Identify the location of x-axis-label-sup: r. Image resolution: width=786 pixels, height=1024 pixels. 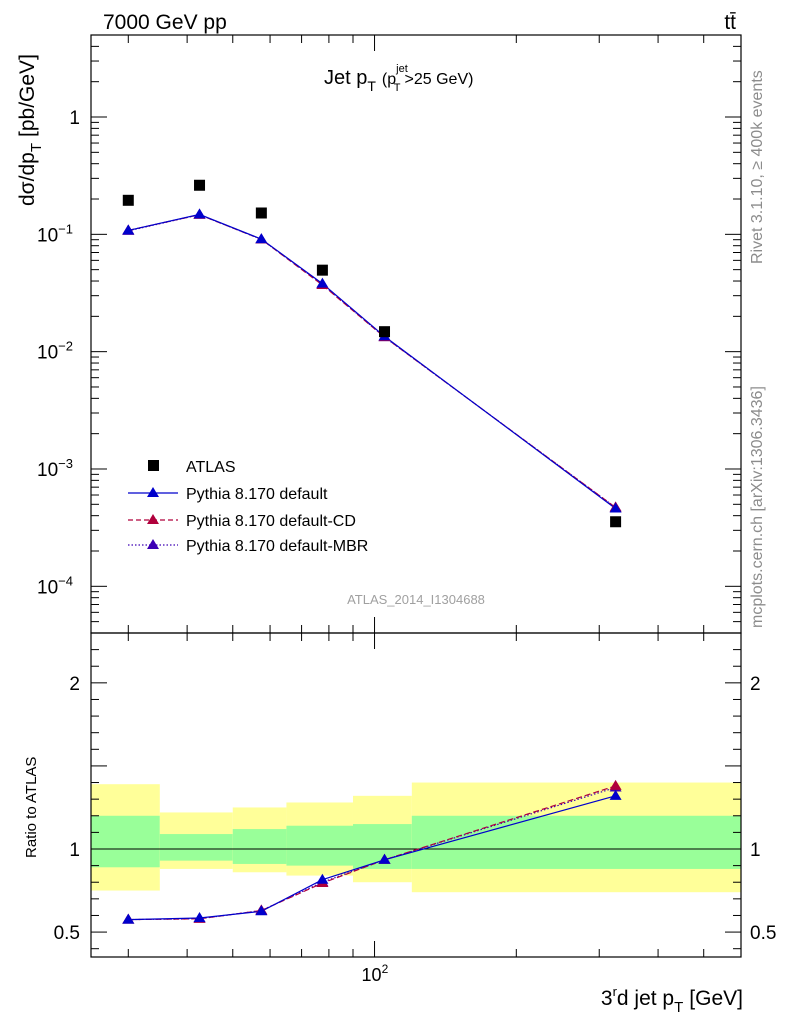
(615, 991).